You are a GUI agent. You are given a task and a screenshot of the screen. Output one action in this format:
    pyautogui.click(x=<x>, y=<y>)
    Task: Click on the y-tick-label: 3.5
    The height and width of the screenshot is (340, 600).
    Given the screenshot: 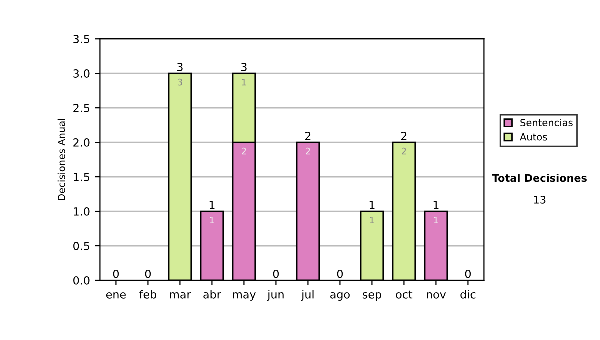 What is the action you would take?
    pyautogui.click(x=82, y=39)
    